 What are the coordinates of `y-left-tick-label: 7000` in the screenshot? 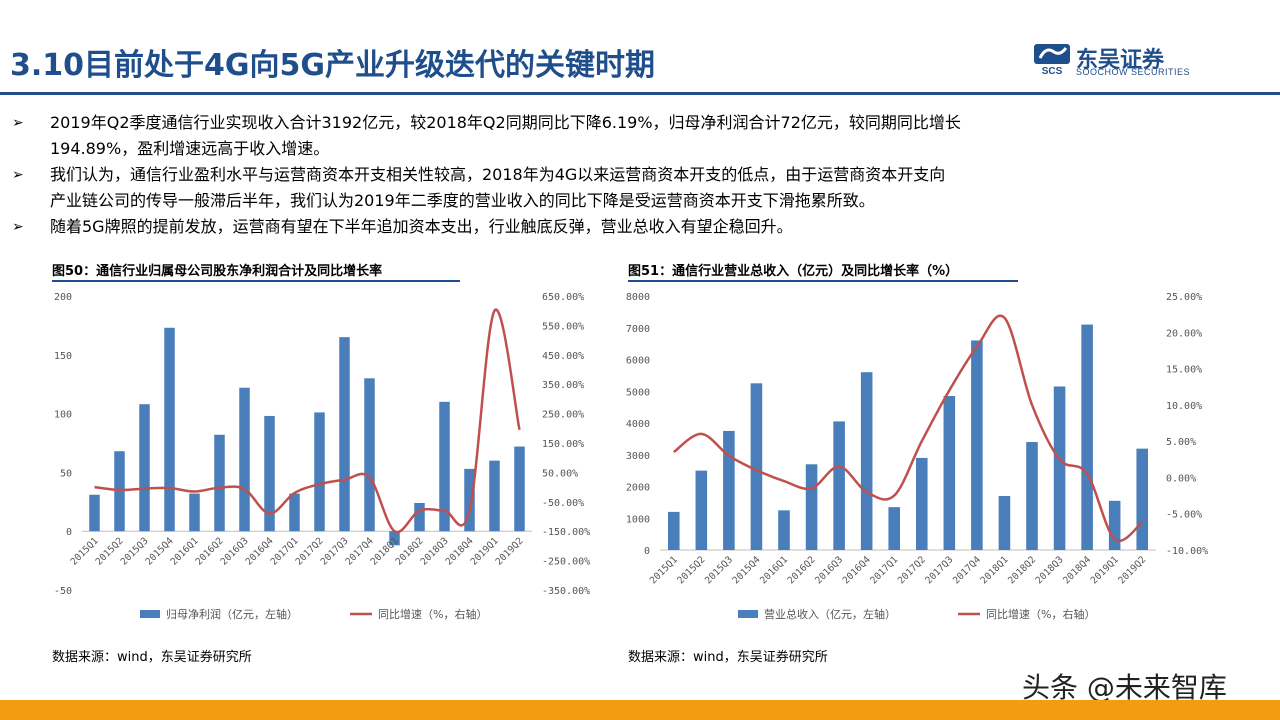 It's located at (638, 329).